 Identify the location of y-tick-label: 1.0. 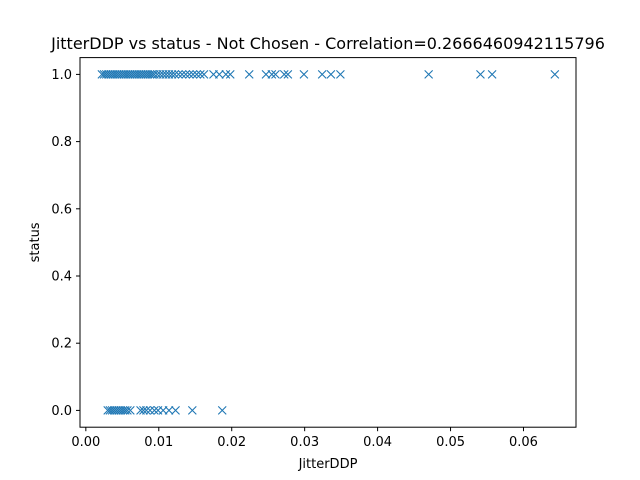
(61, 75).